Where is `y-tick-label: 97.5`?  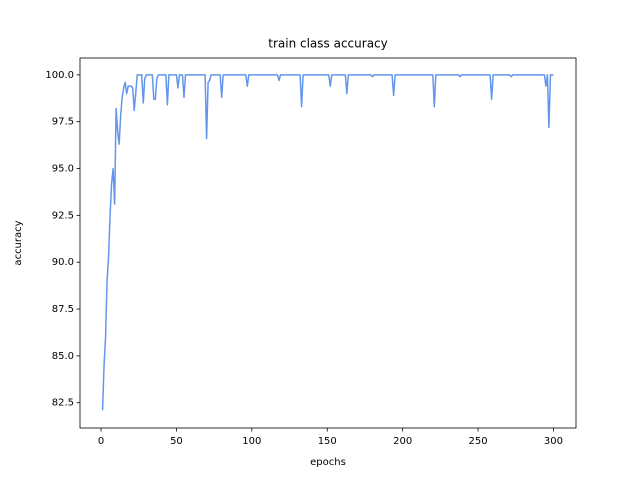
y-tick-label: 97.5 is located at coordinates (63, 122).